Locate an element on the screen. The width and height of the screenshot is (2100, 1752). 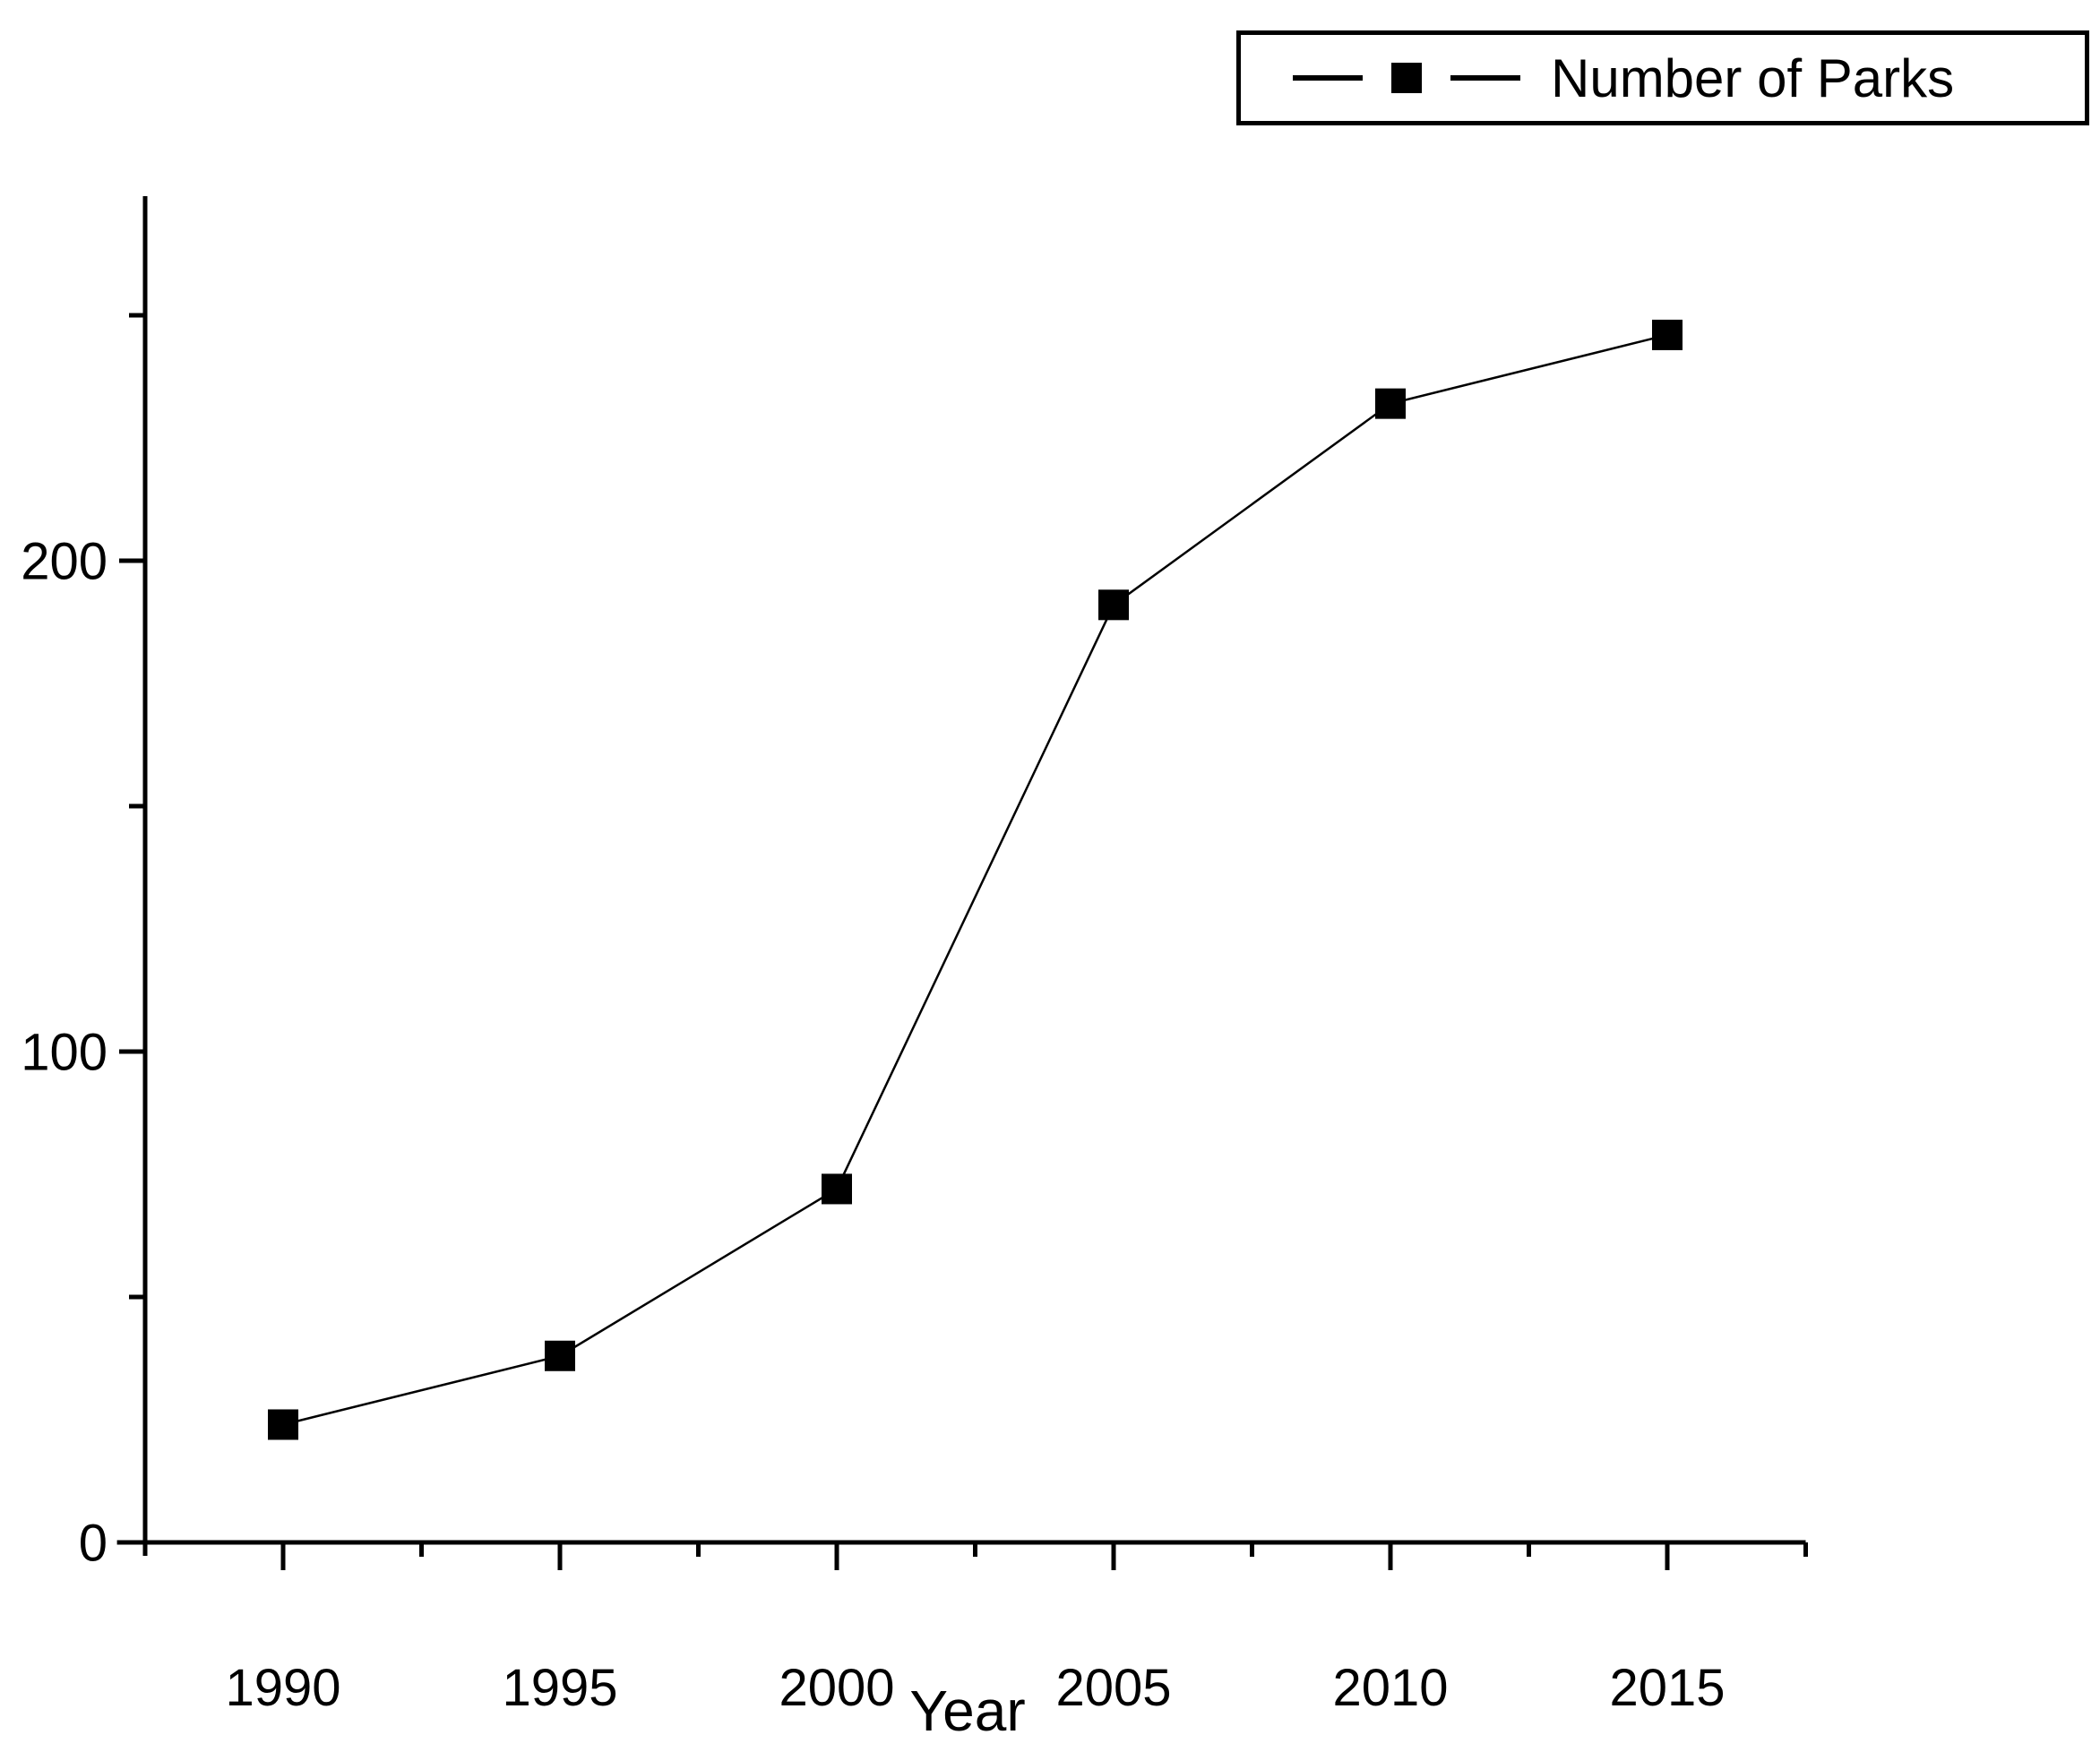
x-tick-label: 2010 is located at coordinates (1390, 1688).